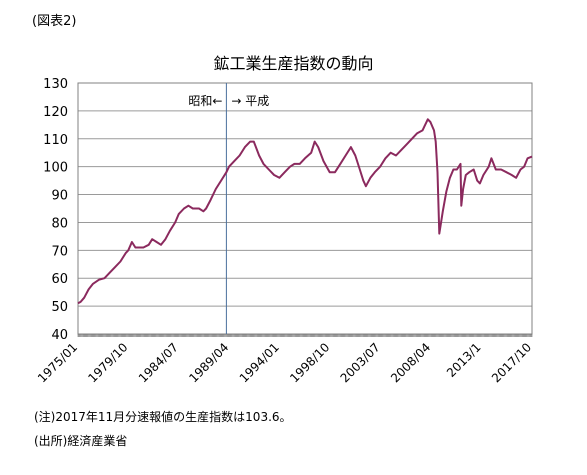 The image size is (587, 475). What do you see at coordinates (59, 251) in the screenshot?
I see `y-tick-label: 70` at bounding box center [59, 251].